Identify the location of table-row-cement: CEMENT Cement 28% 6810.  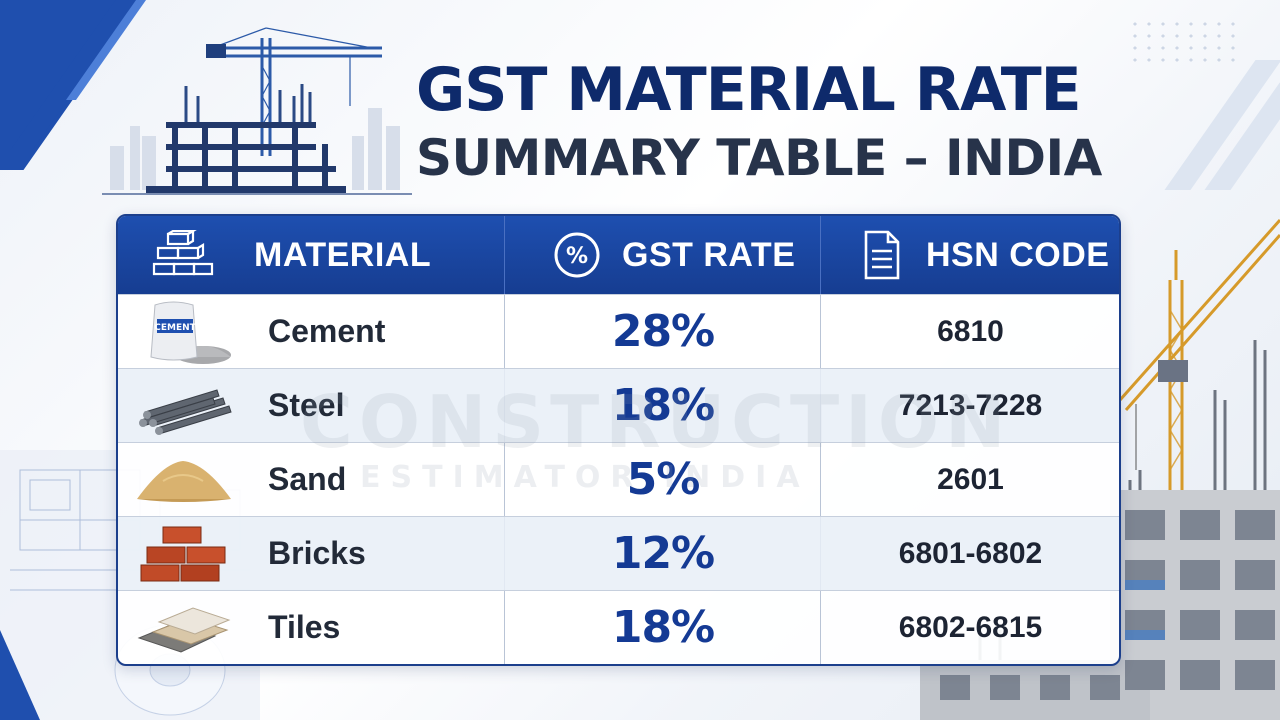
(618, 331).